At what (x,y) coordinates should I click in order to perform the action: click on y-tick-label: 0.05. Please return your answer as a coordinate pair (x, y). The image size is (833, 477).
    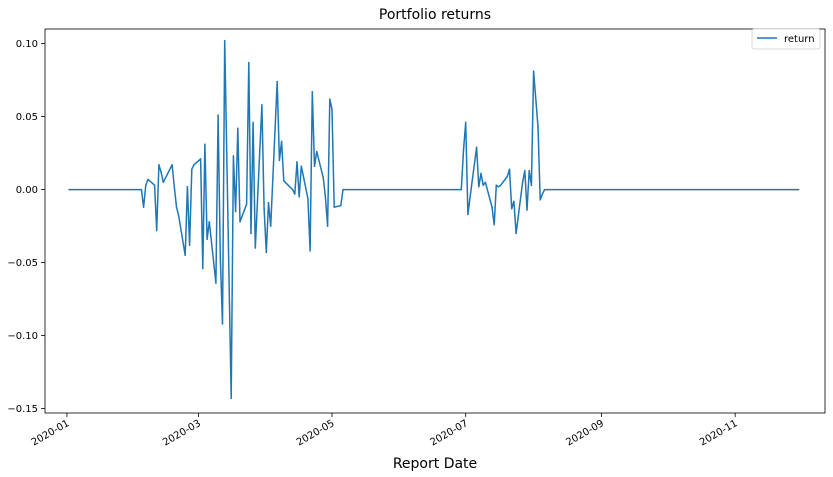
    Looking at the image, I should click on (27, 117).